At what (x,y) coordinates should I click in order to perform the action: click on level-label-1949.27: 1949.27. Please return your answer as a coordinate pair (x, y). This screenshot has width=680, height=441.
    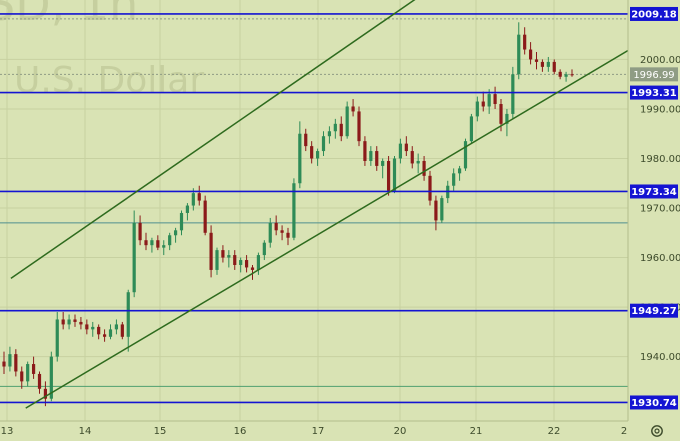
    Looking at the image, I should click on (654, 310).